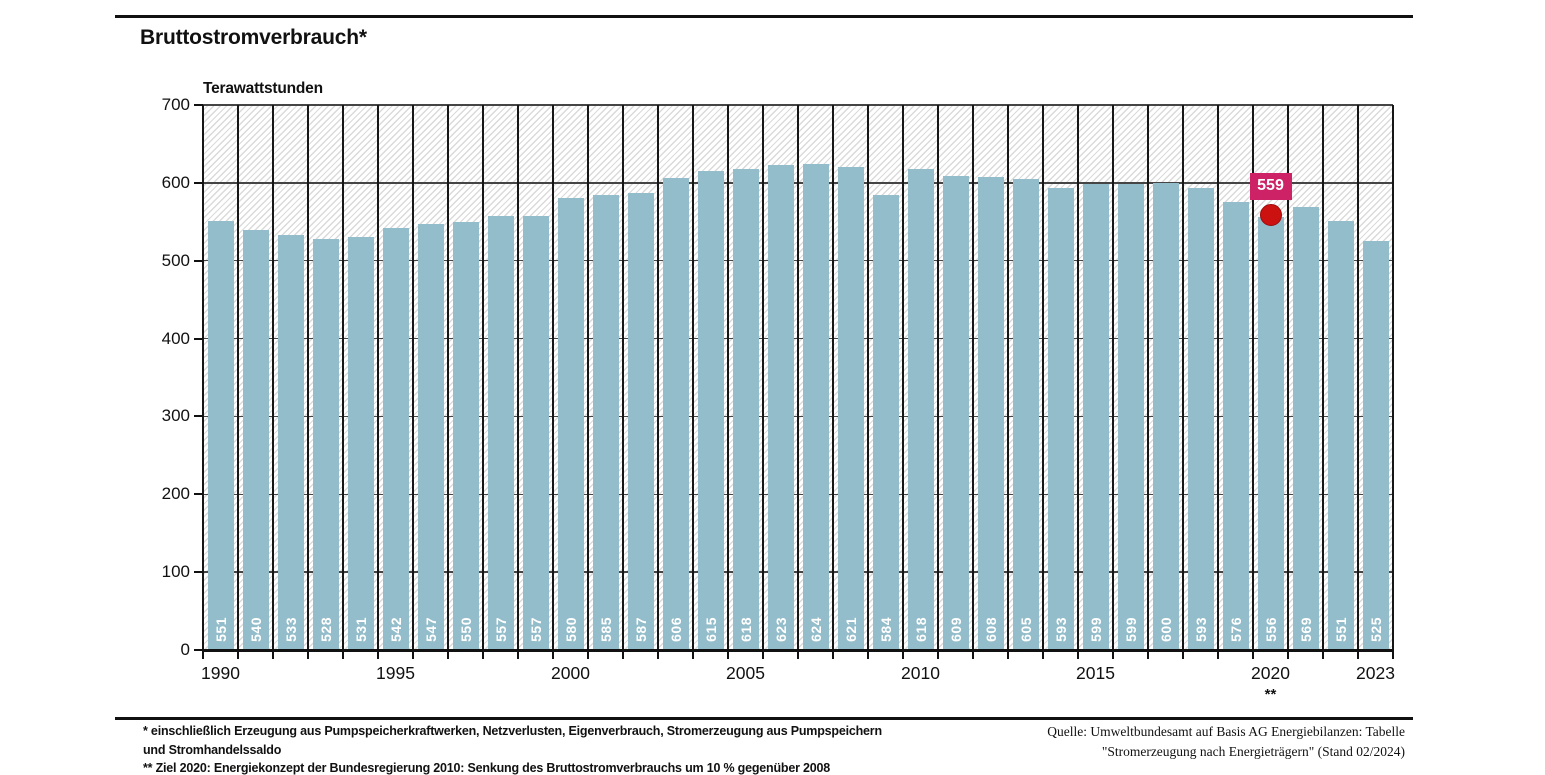 The height and width of the screenshot is (775, 1545). Describe the element at coordinates (1340, 435) in the screenshot. I see `bar-2022: 551` at that location.